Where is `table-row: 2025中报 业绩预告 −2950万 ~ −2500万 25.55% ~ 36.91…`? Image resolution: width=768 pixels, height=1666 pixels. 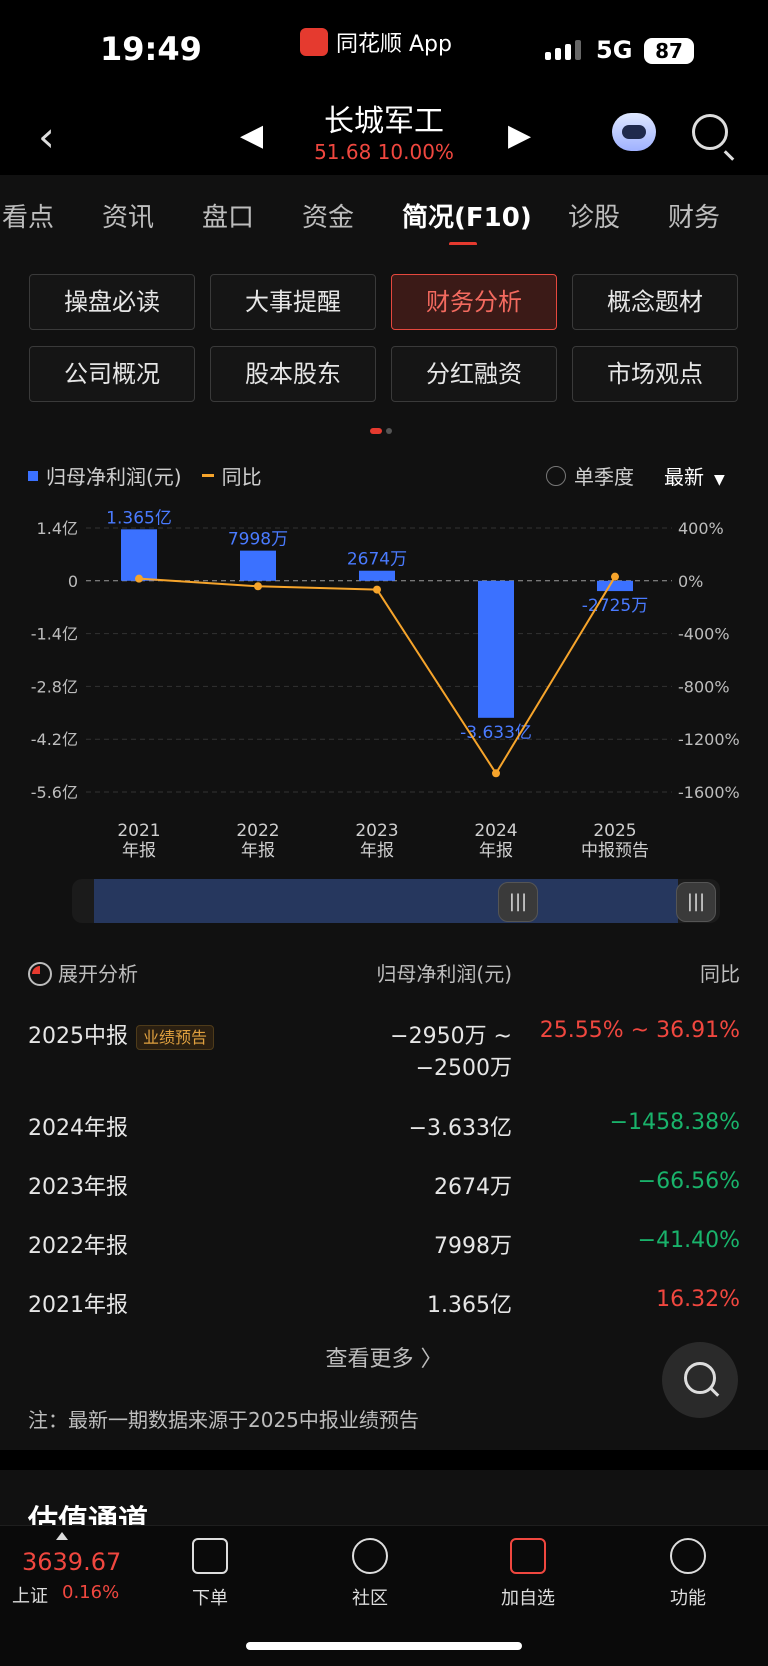 table-row: 2025中报 业绩预告 −2950万 ~ −2500万 25.55% ~ 36.91… is located at coordinates (384, 1058).